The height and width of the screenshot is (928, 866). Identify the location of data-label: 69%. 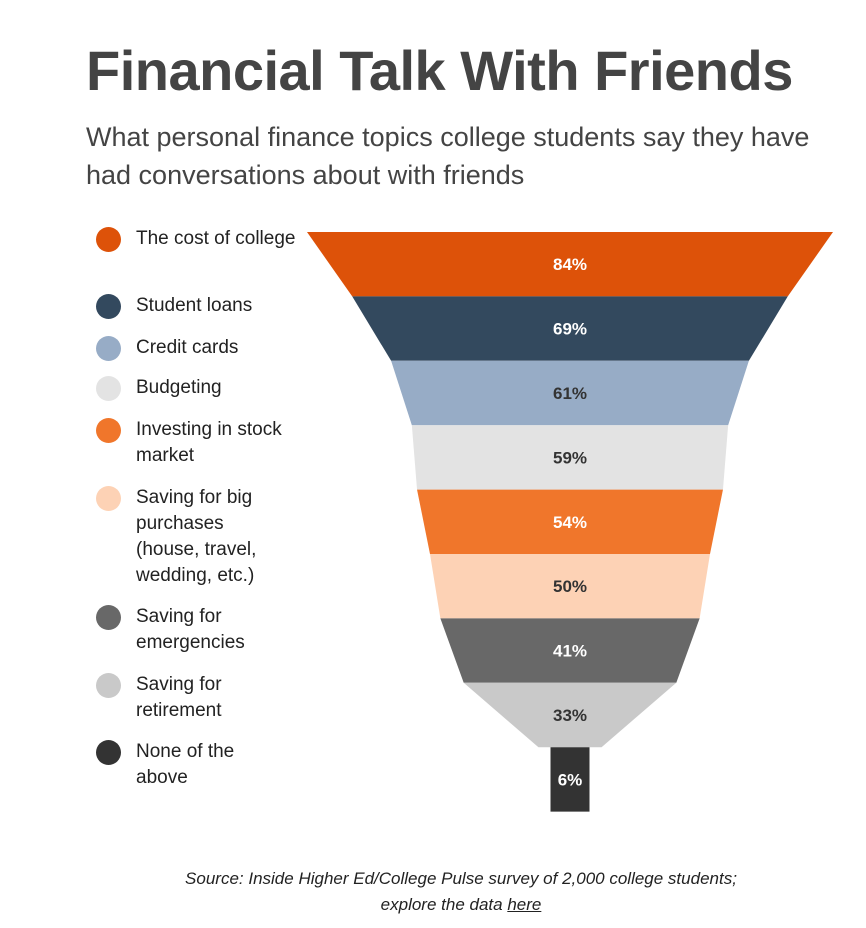
(570, 329).